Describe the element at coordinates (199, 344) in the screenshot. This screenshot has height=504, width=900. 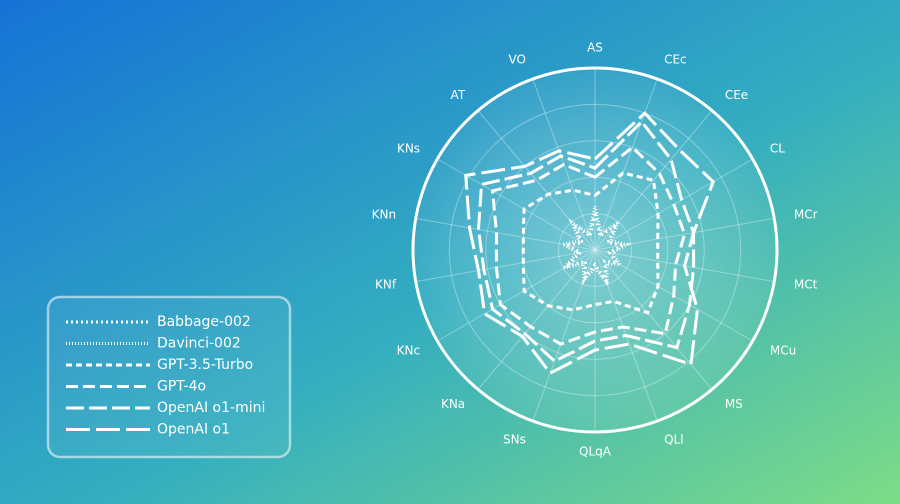
I see `legend-label: Davinci-002` at that location.